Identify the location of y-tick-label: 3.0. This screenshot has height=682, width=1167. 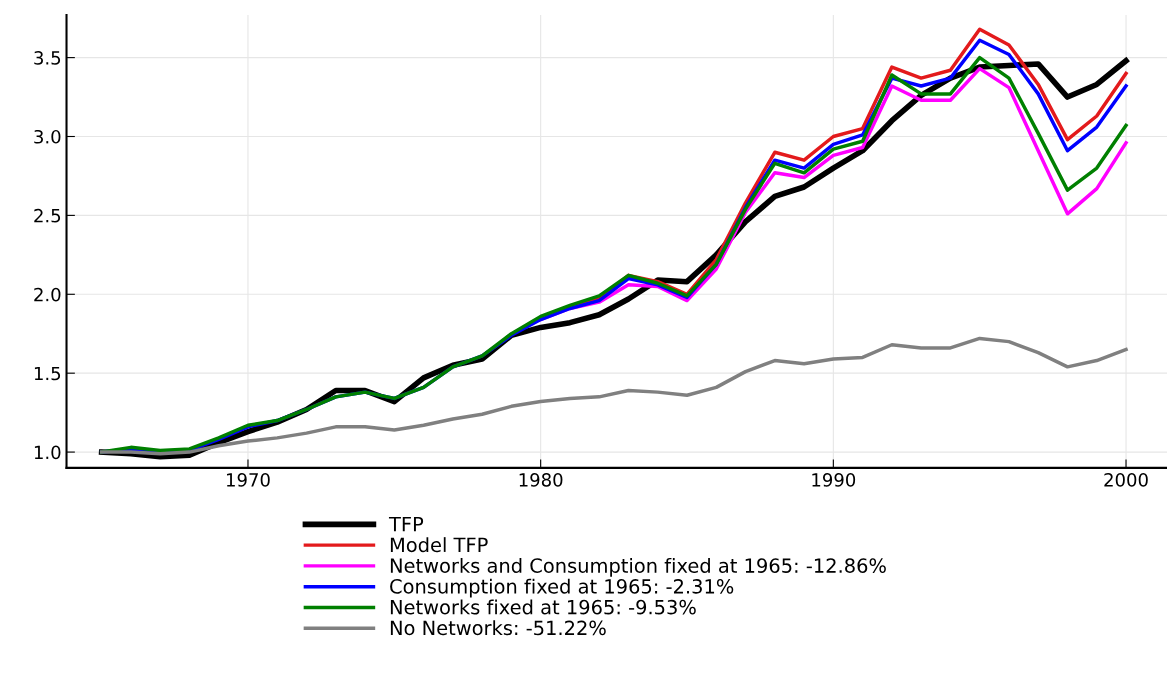
(47, 136).